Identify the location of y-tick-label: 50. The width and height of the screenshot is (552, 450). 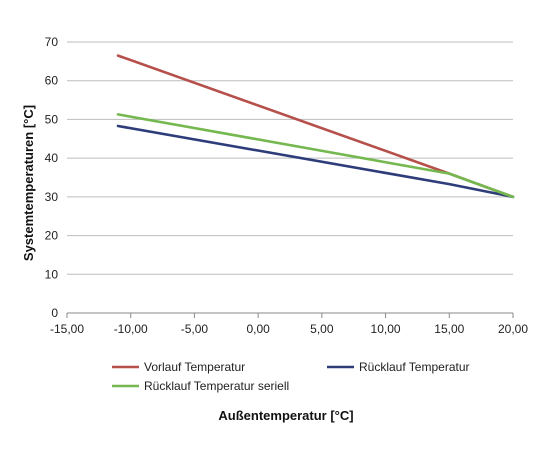
(52, 119).